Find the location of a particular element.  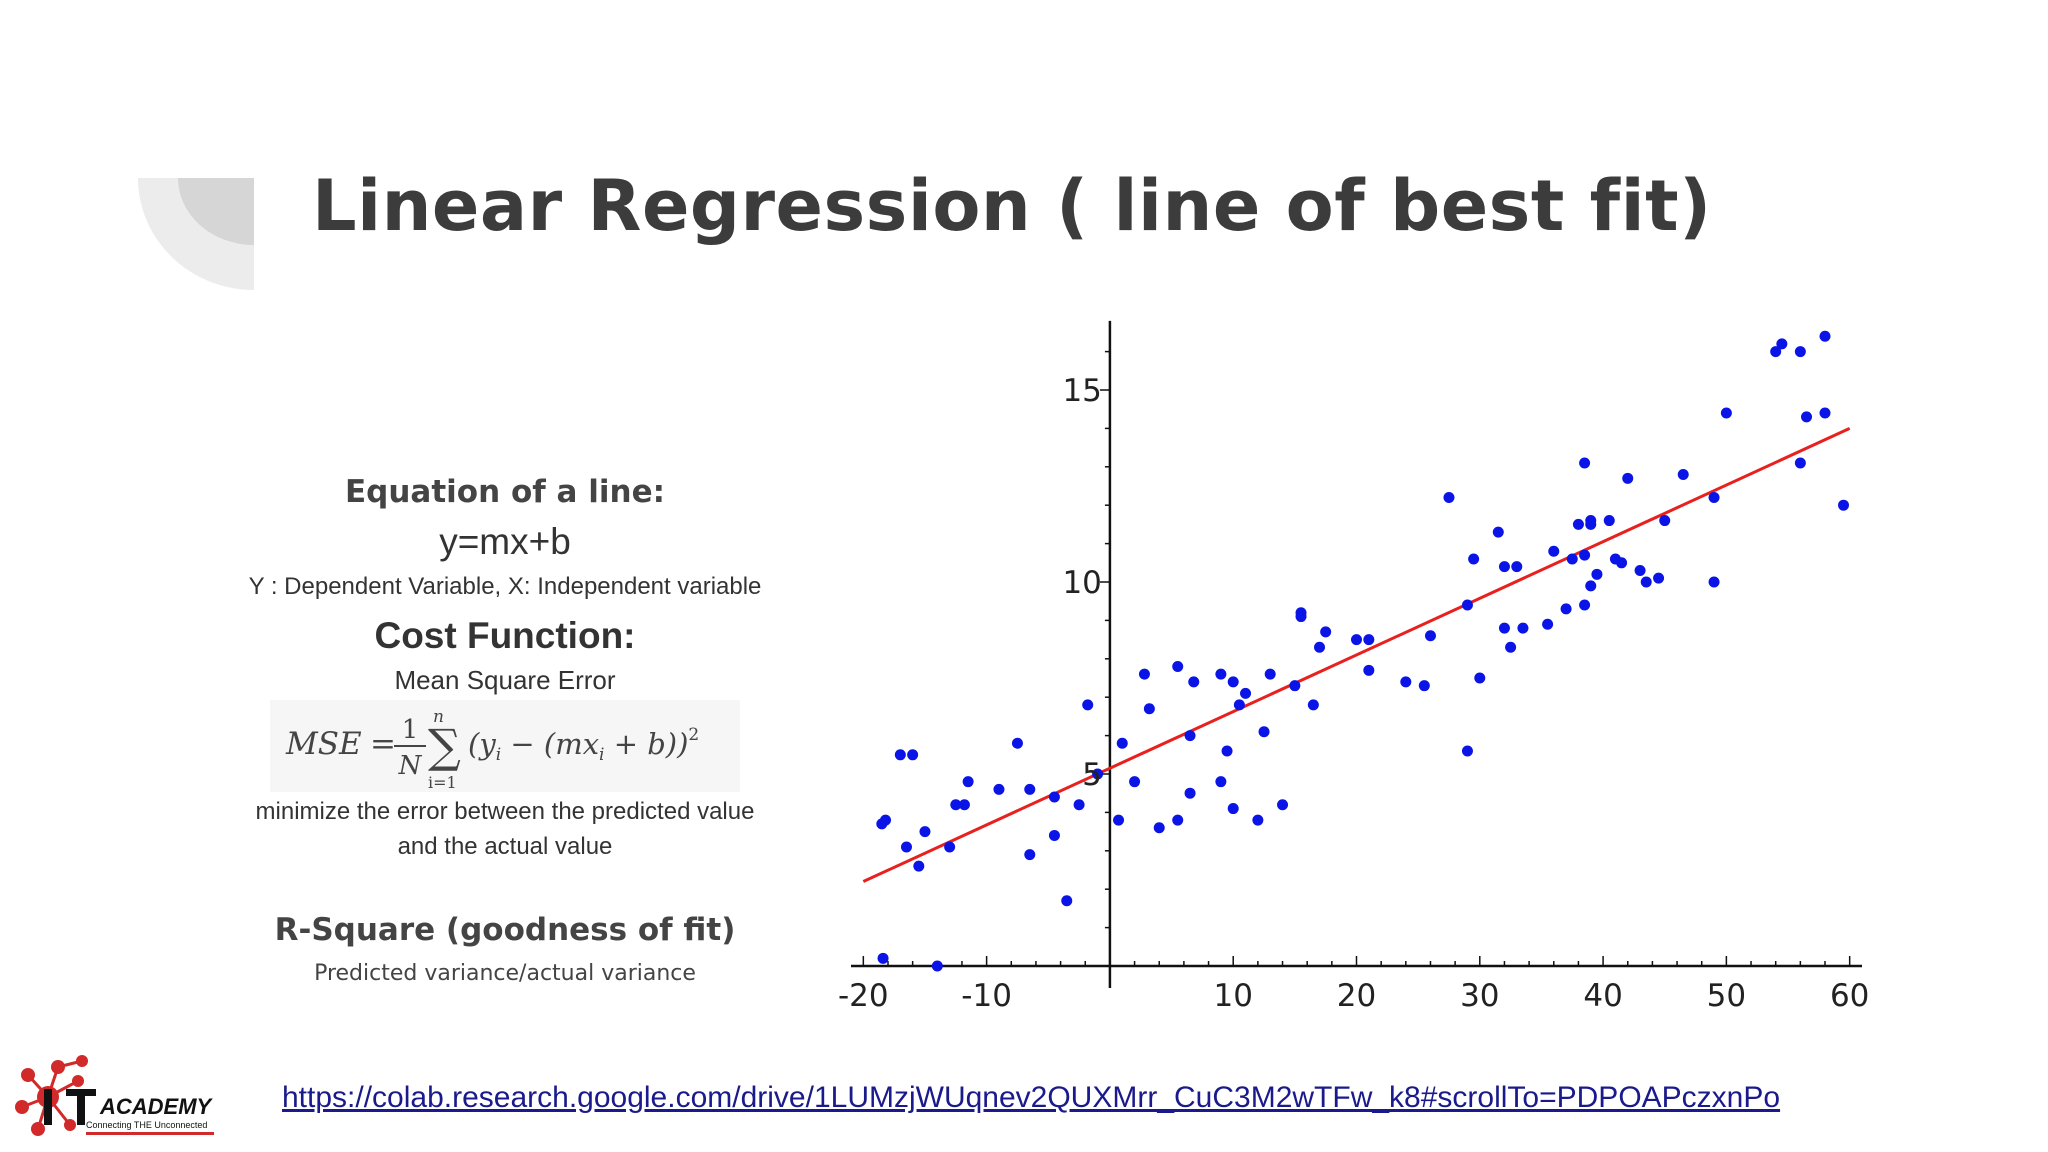

mse-body-mid: − (mx is located at coordinates (550, 744).